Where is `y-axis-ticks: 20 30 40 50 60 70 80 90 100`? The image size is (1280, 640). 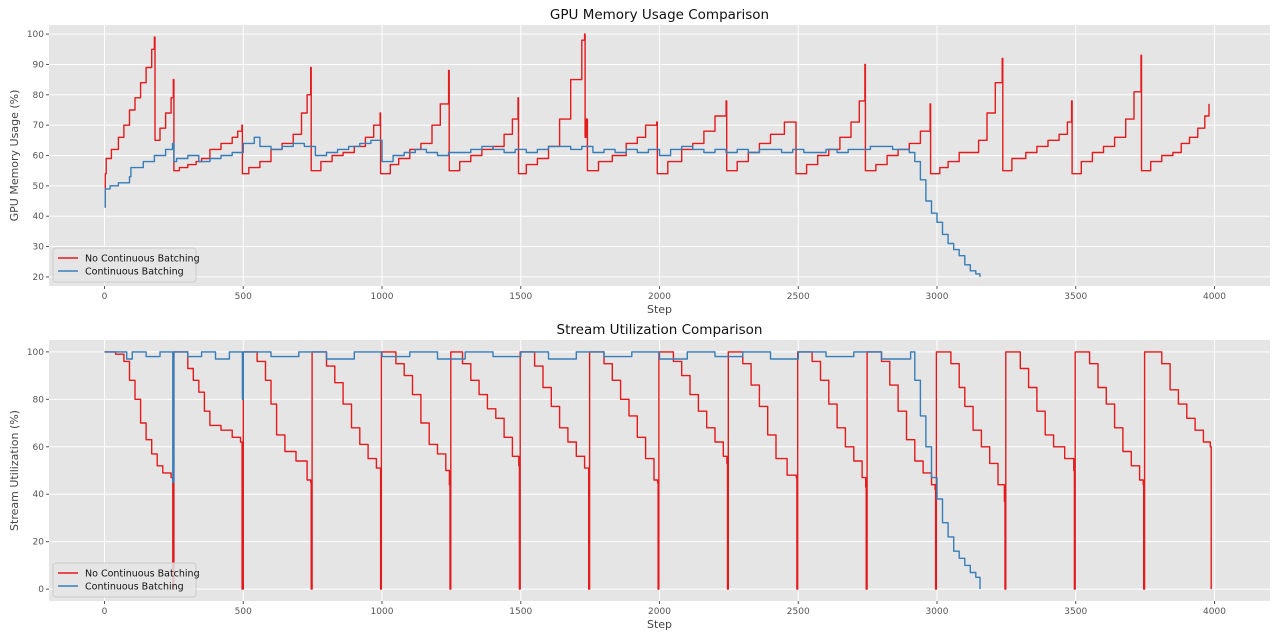
y-axis-ticks: 20 30 40 50 60 70 80 90 100 is located at coordinates (38, 156).